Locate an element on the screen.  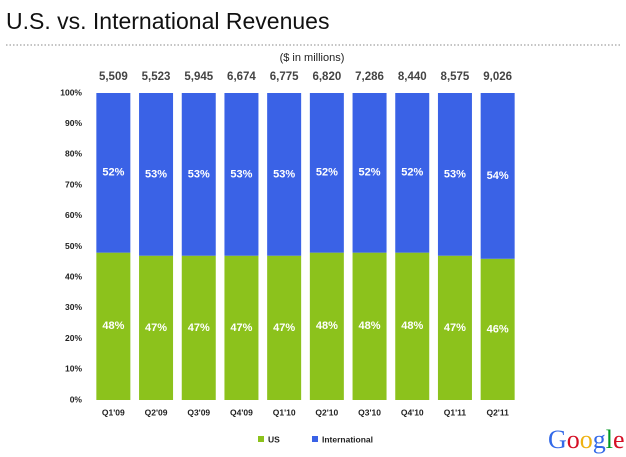
y-tick-label: 100% is located at coordinates (71, 92).